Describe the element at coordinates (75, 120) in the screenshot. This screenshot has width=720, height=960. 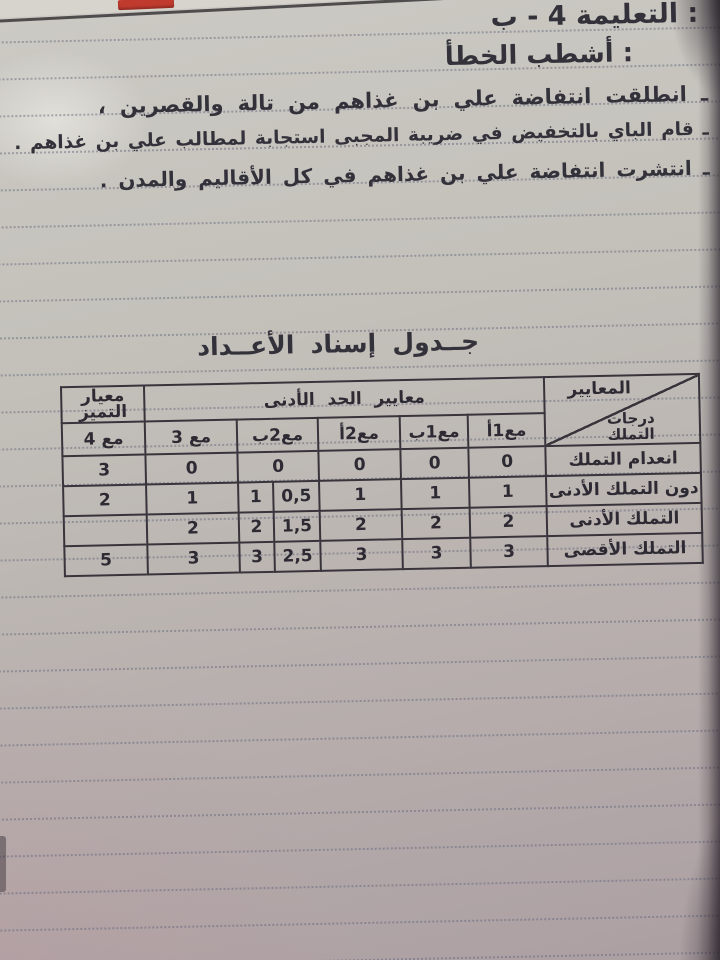
I see `paper-highlight` at that location.